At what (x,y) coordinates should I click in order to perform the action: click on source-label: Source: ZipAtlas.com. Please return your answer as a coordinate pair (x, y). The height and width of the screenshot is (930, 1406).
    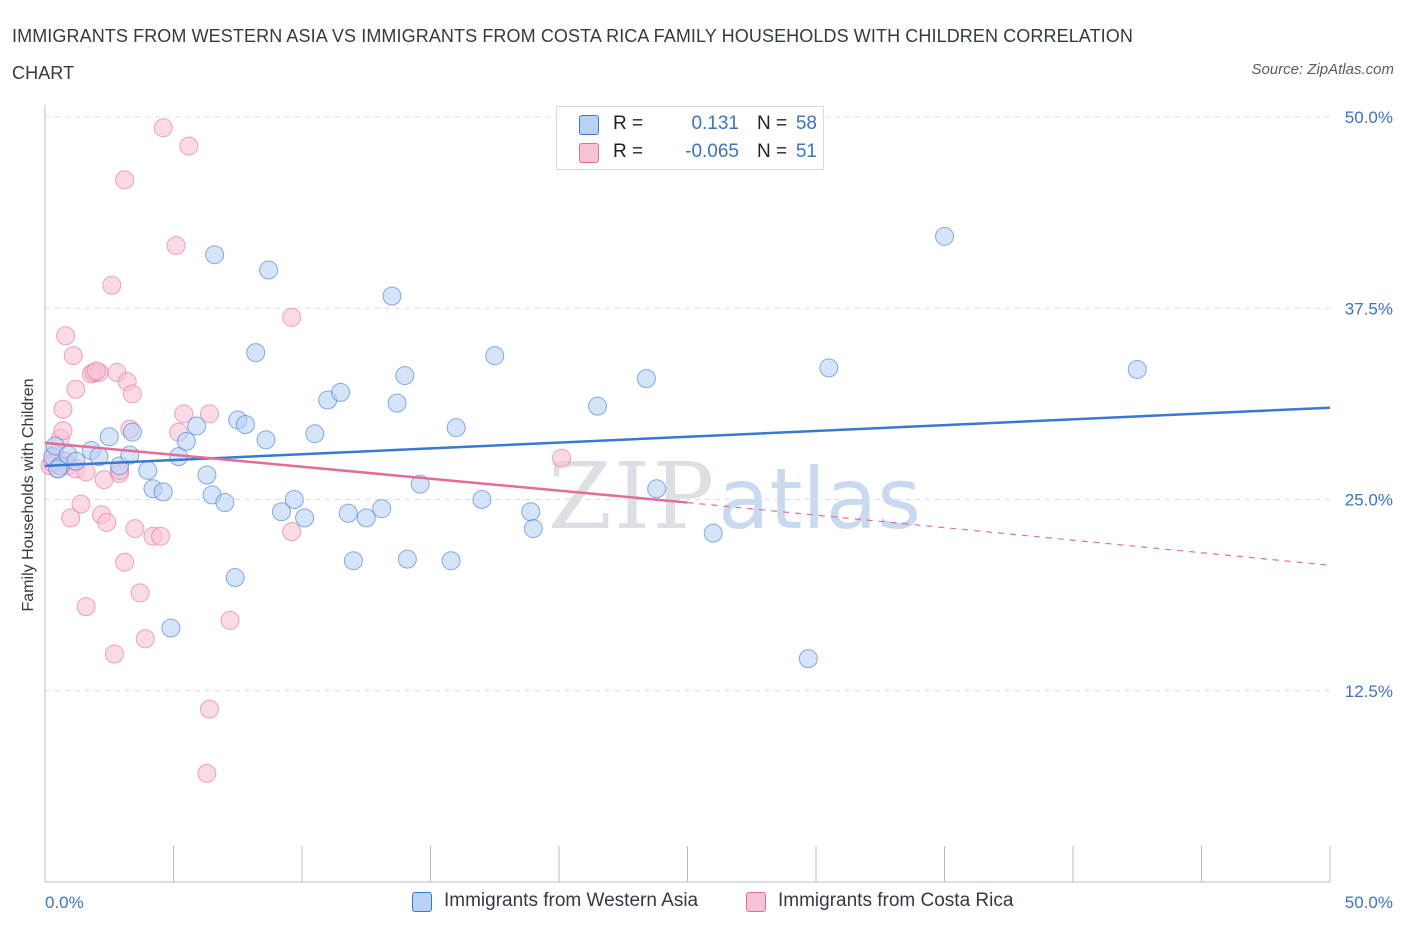
    Looking at the image, I should click on (1322, 69).